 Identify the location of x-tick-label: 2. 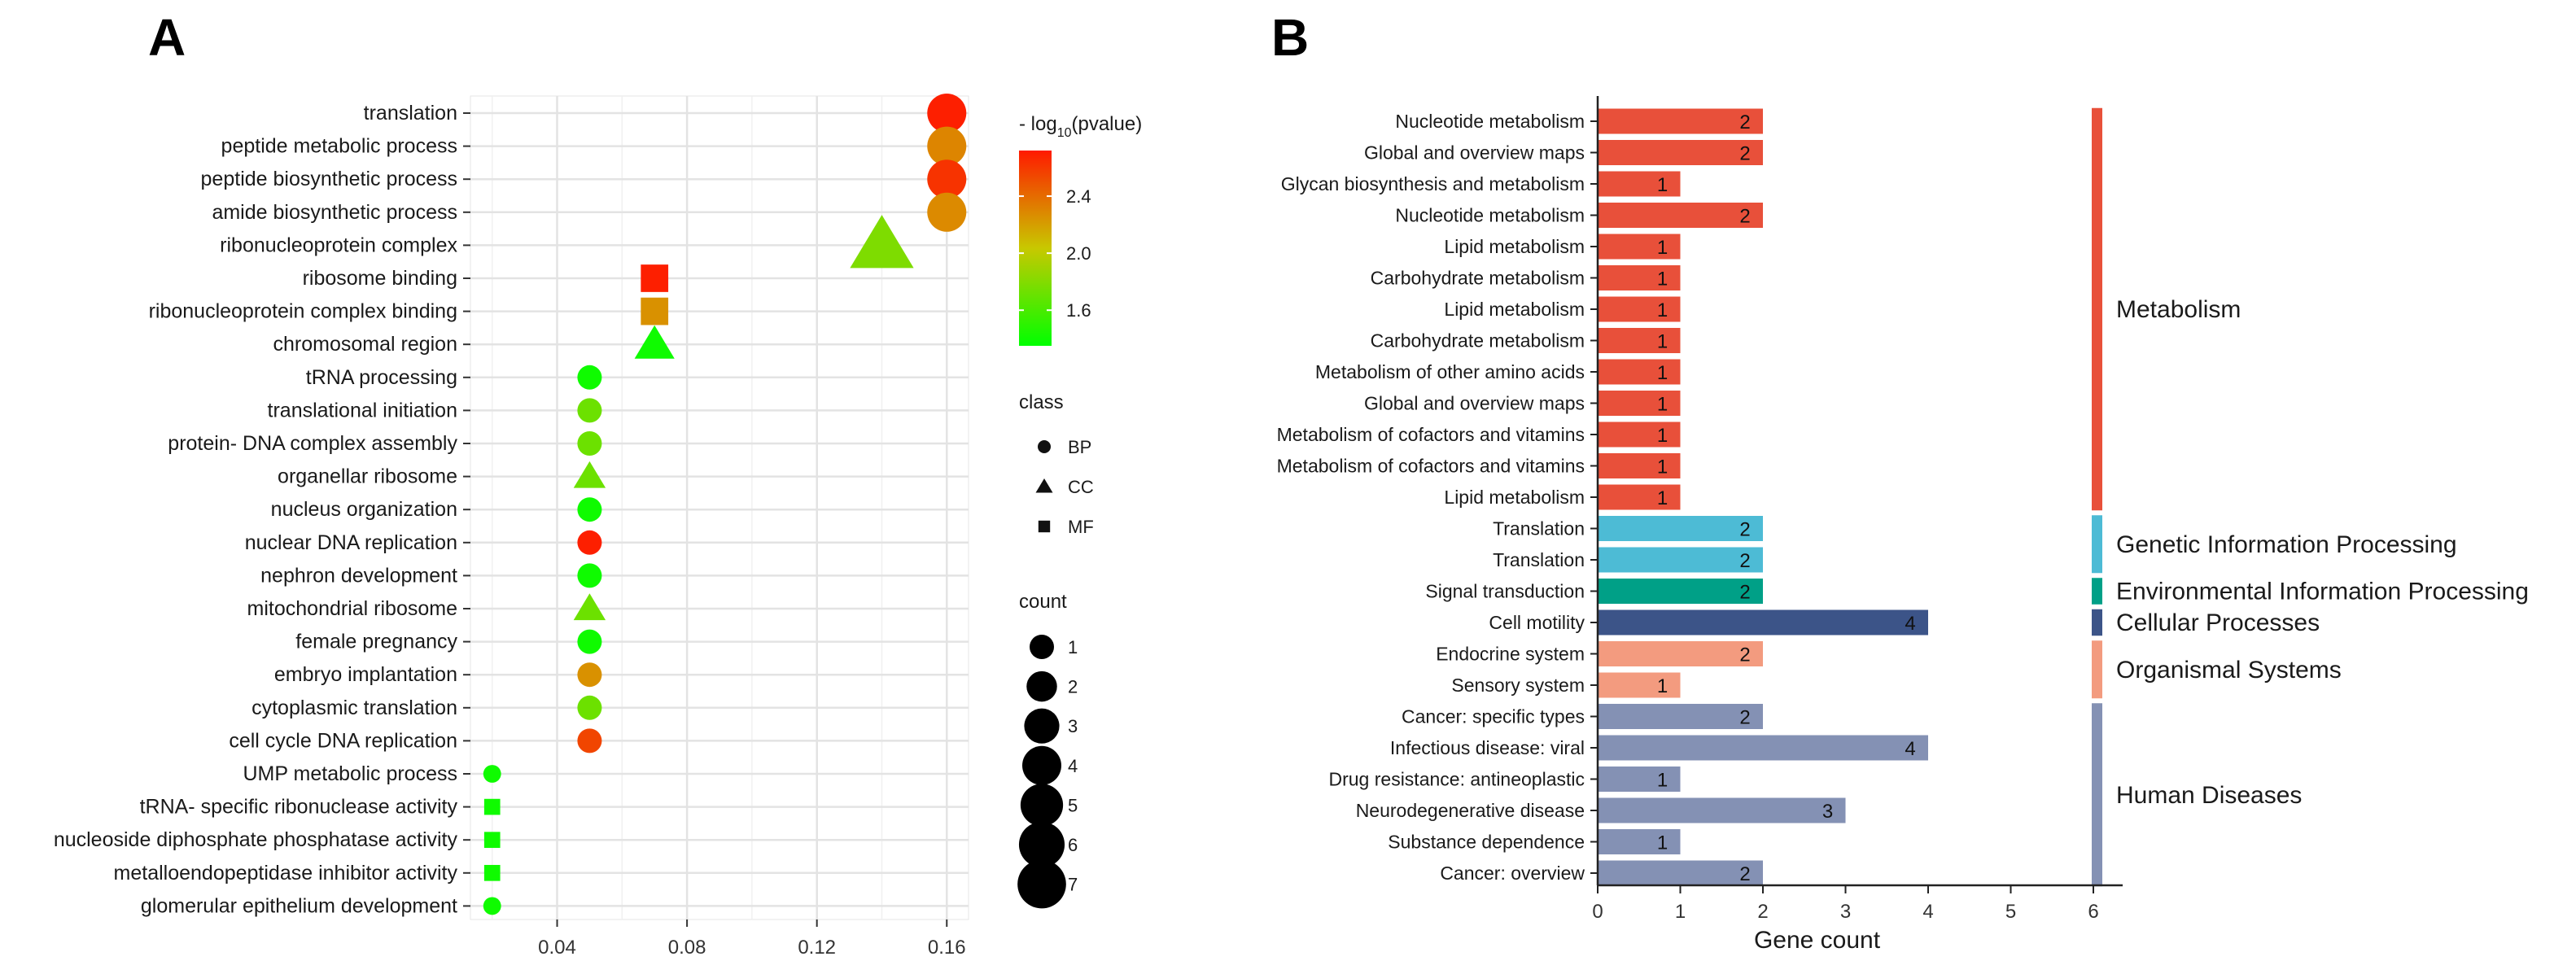
(1762, 912).